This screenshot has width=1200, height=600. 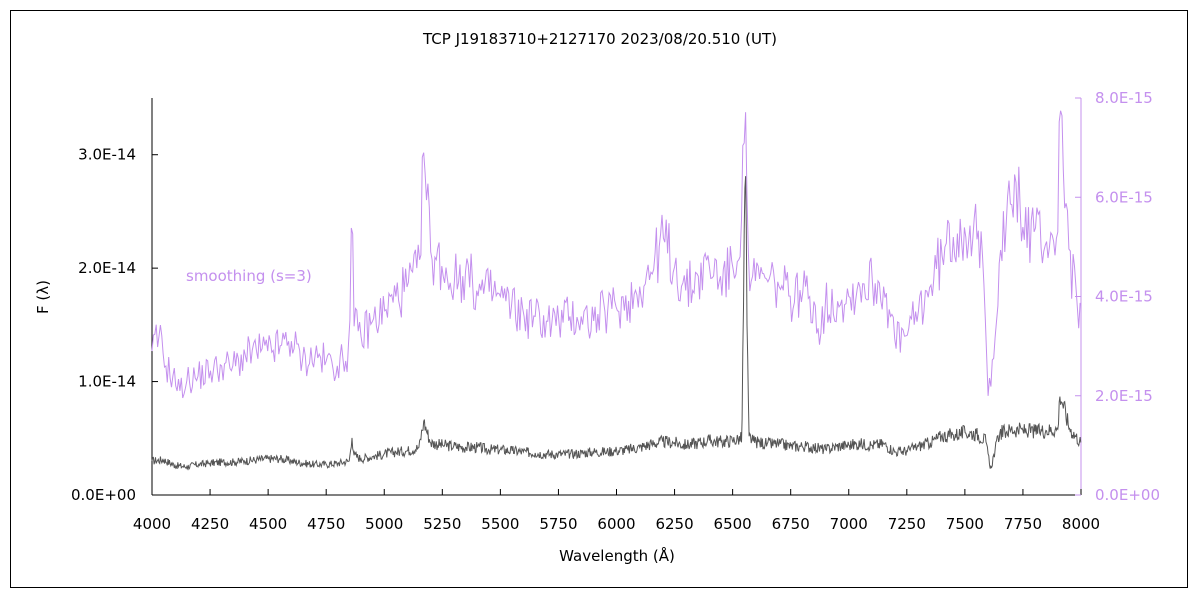 What do you see at coordinates (1124, 197) in the screenshot?
I see `y-right-tick-label: 6.0E-15` at bounding box center [1124, 197].